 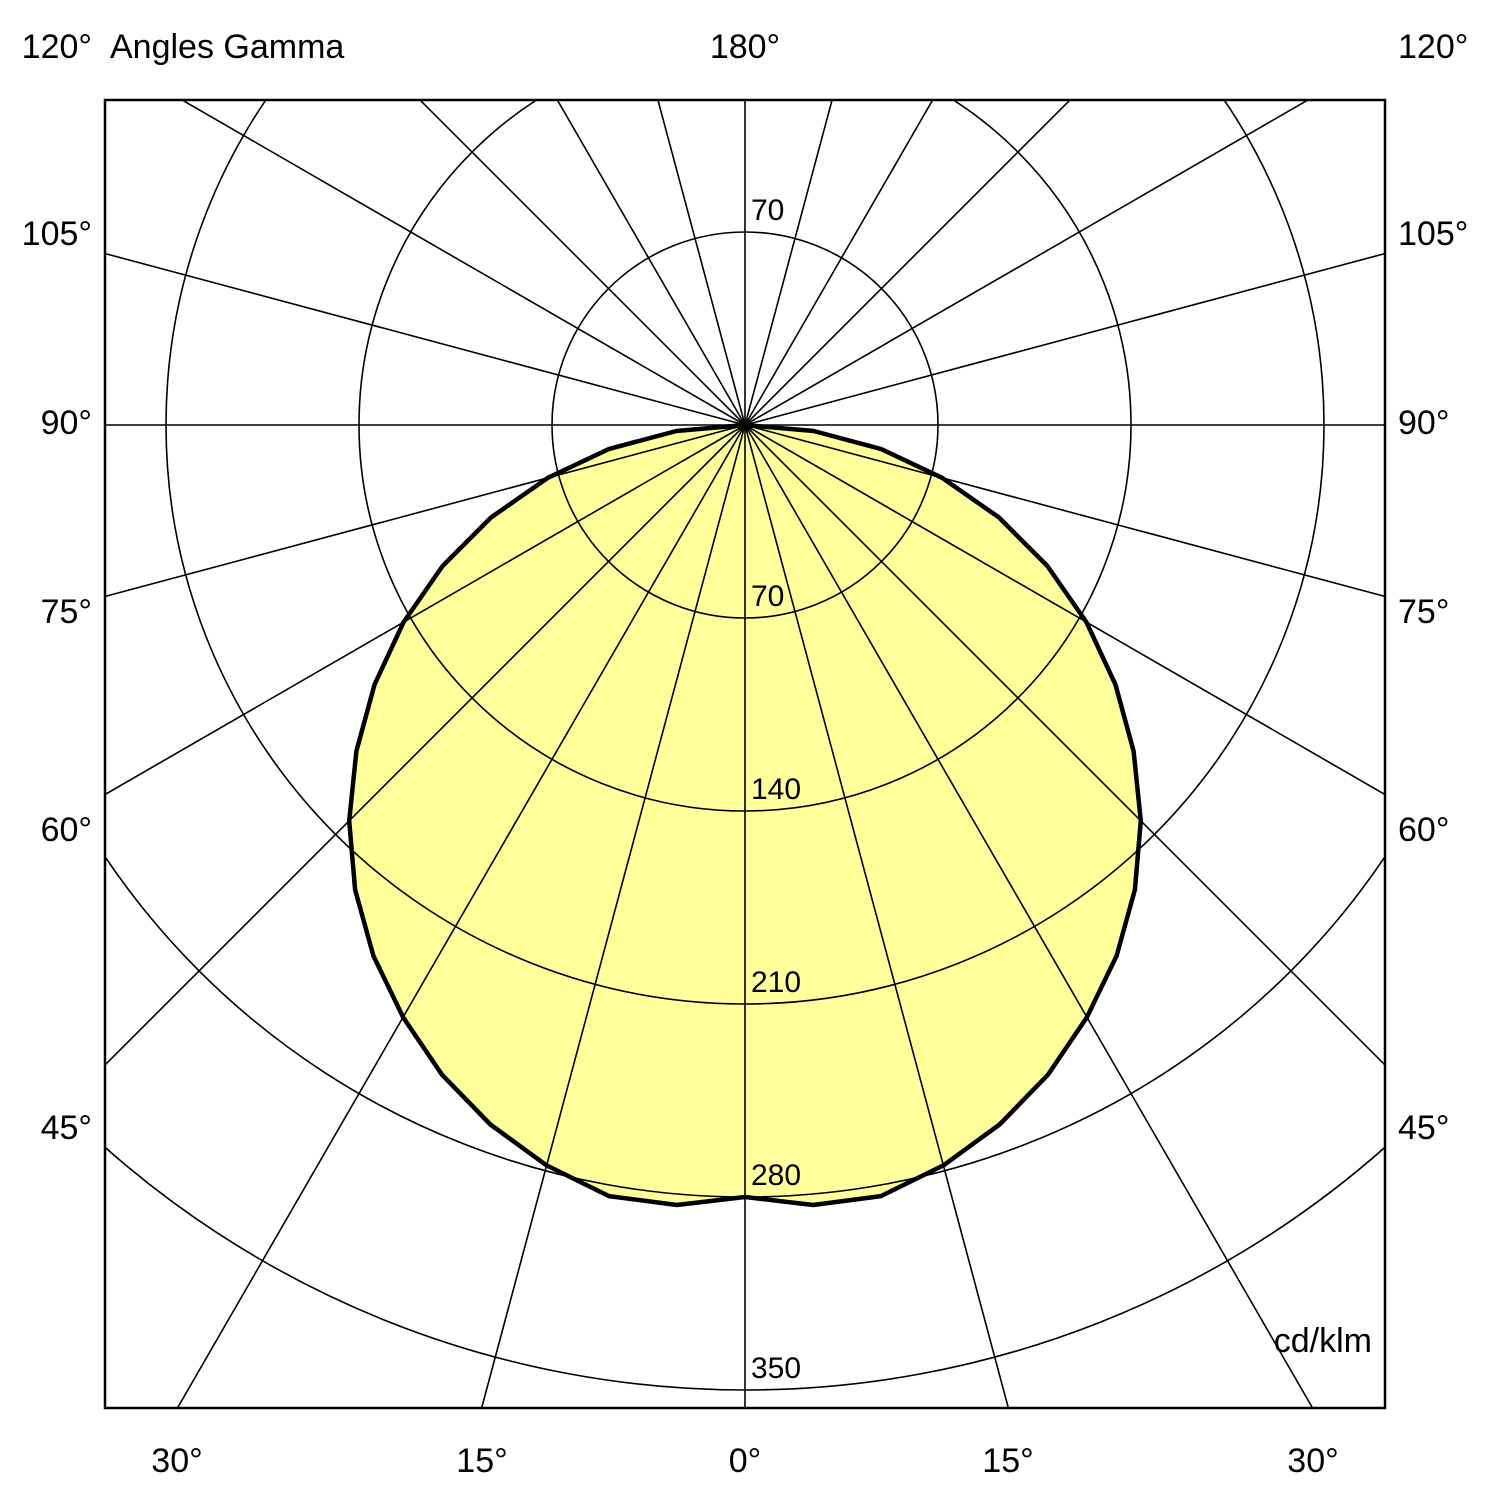 I want to click on ring-label-210: 210, so click(x=776, y=982).